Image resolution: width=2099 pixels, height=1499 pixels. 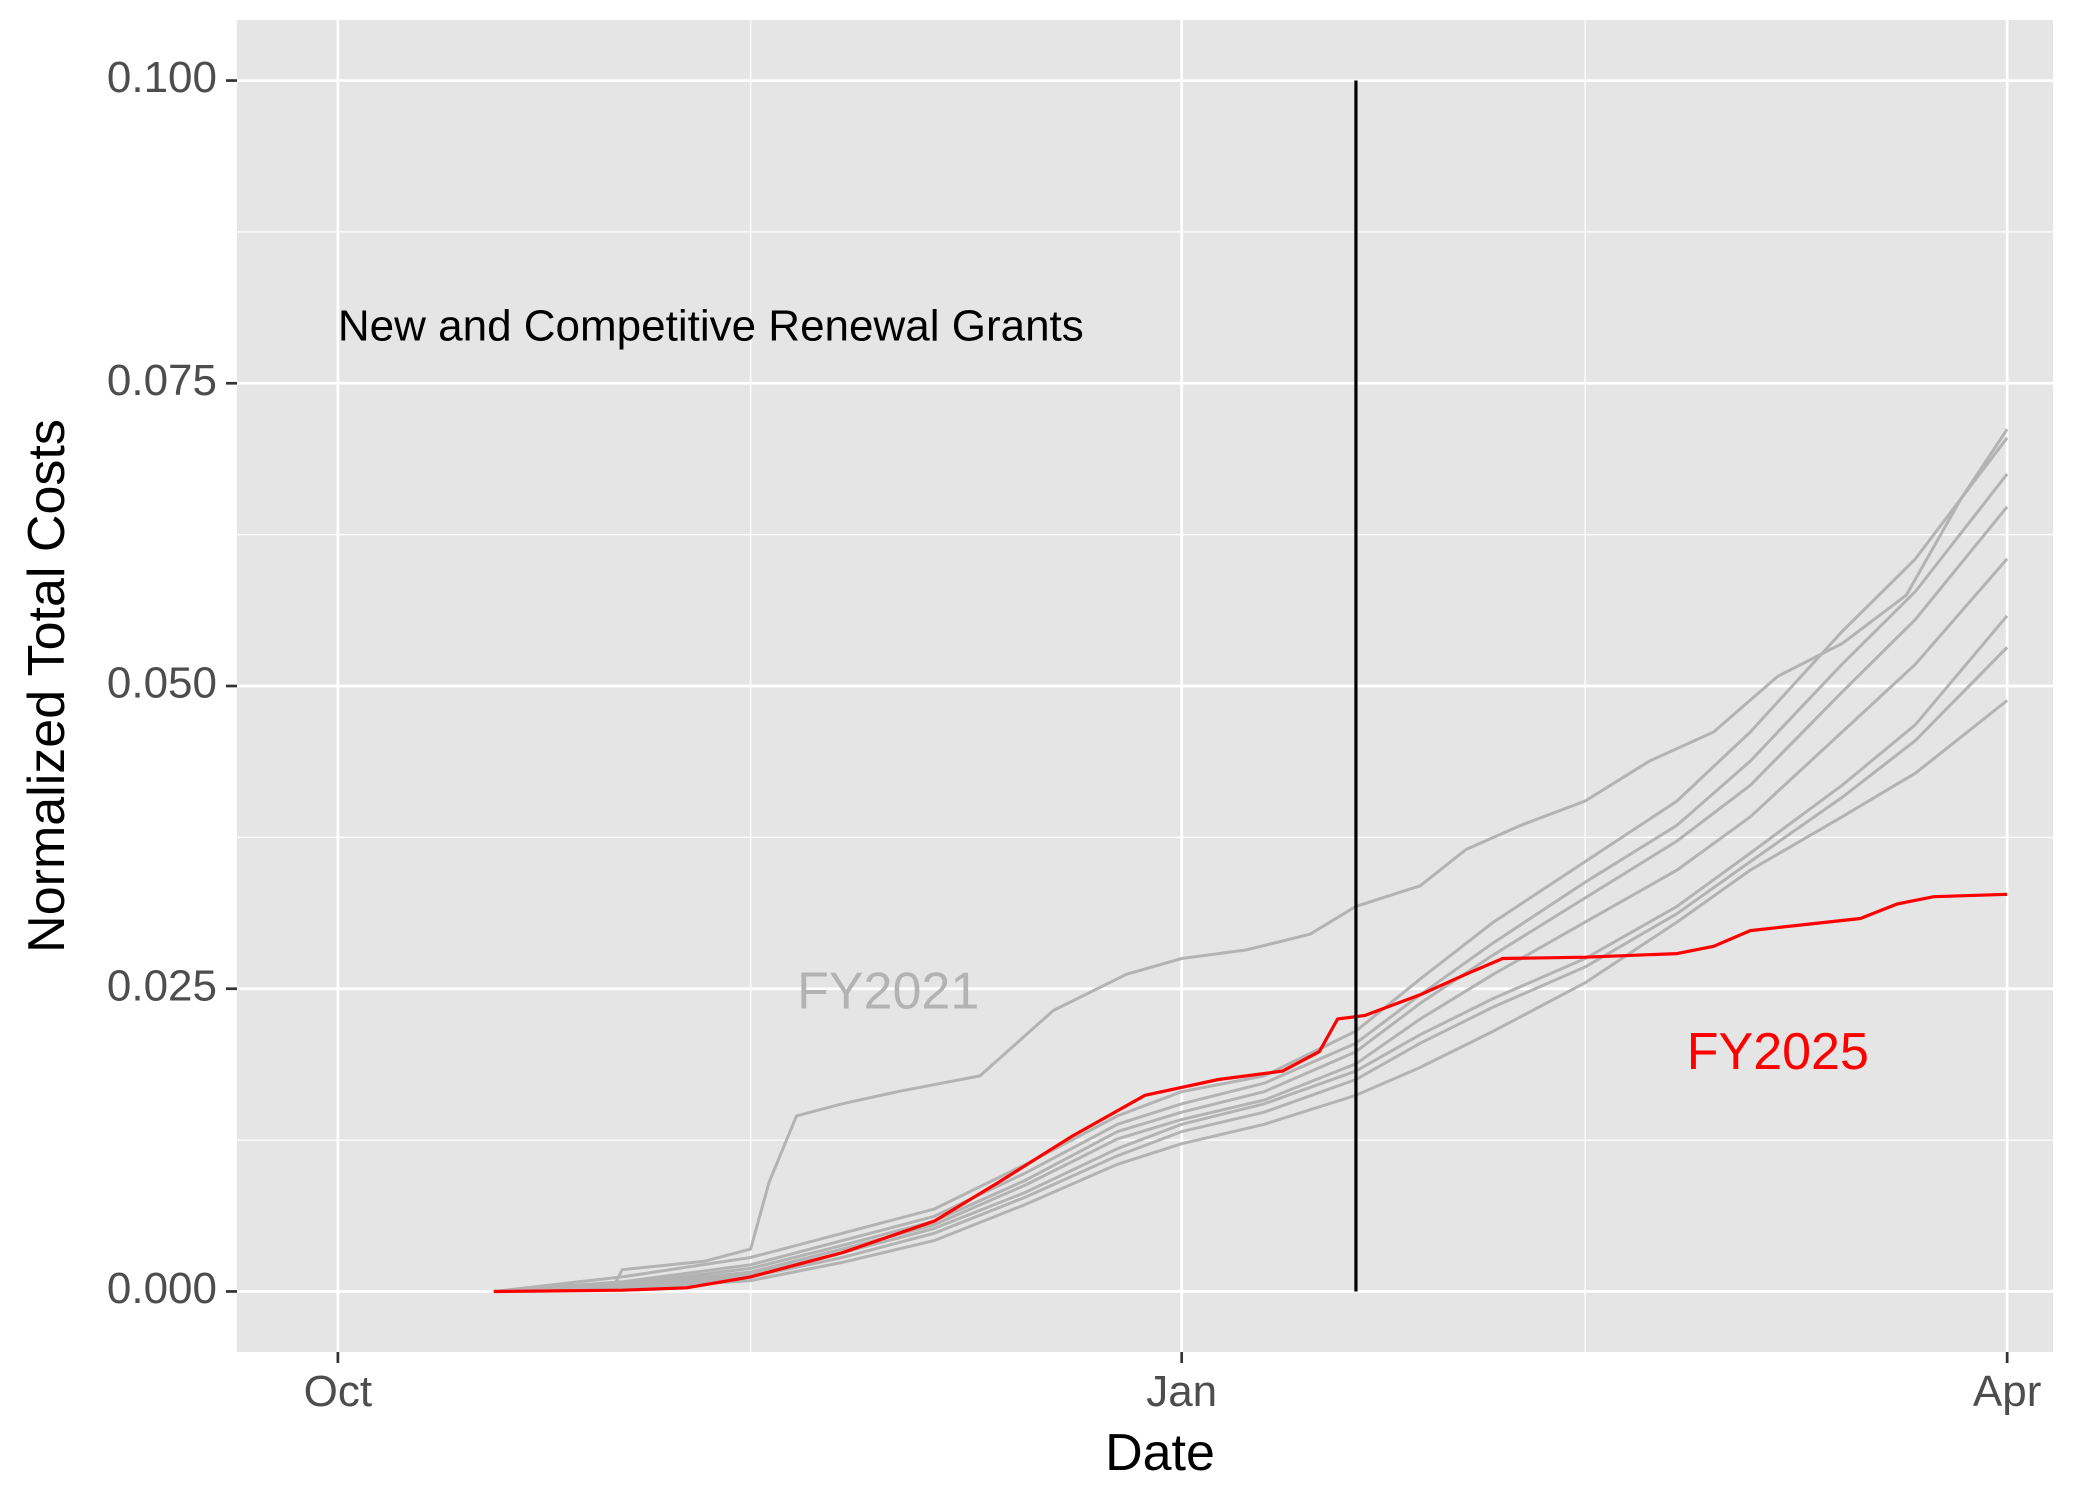 I want to click on x-axis-title: Date, so click(x=1160, y=1453).